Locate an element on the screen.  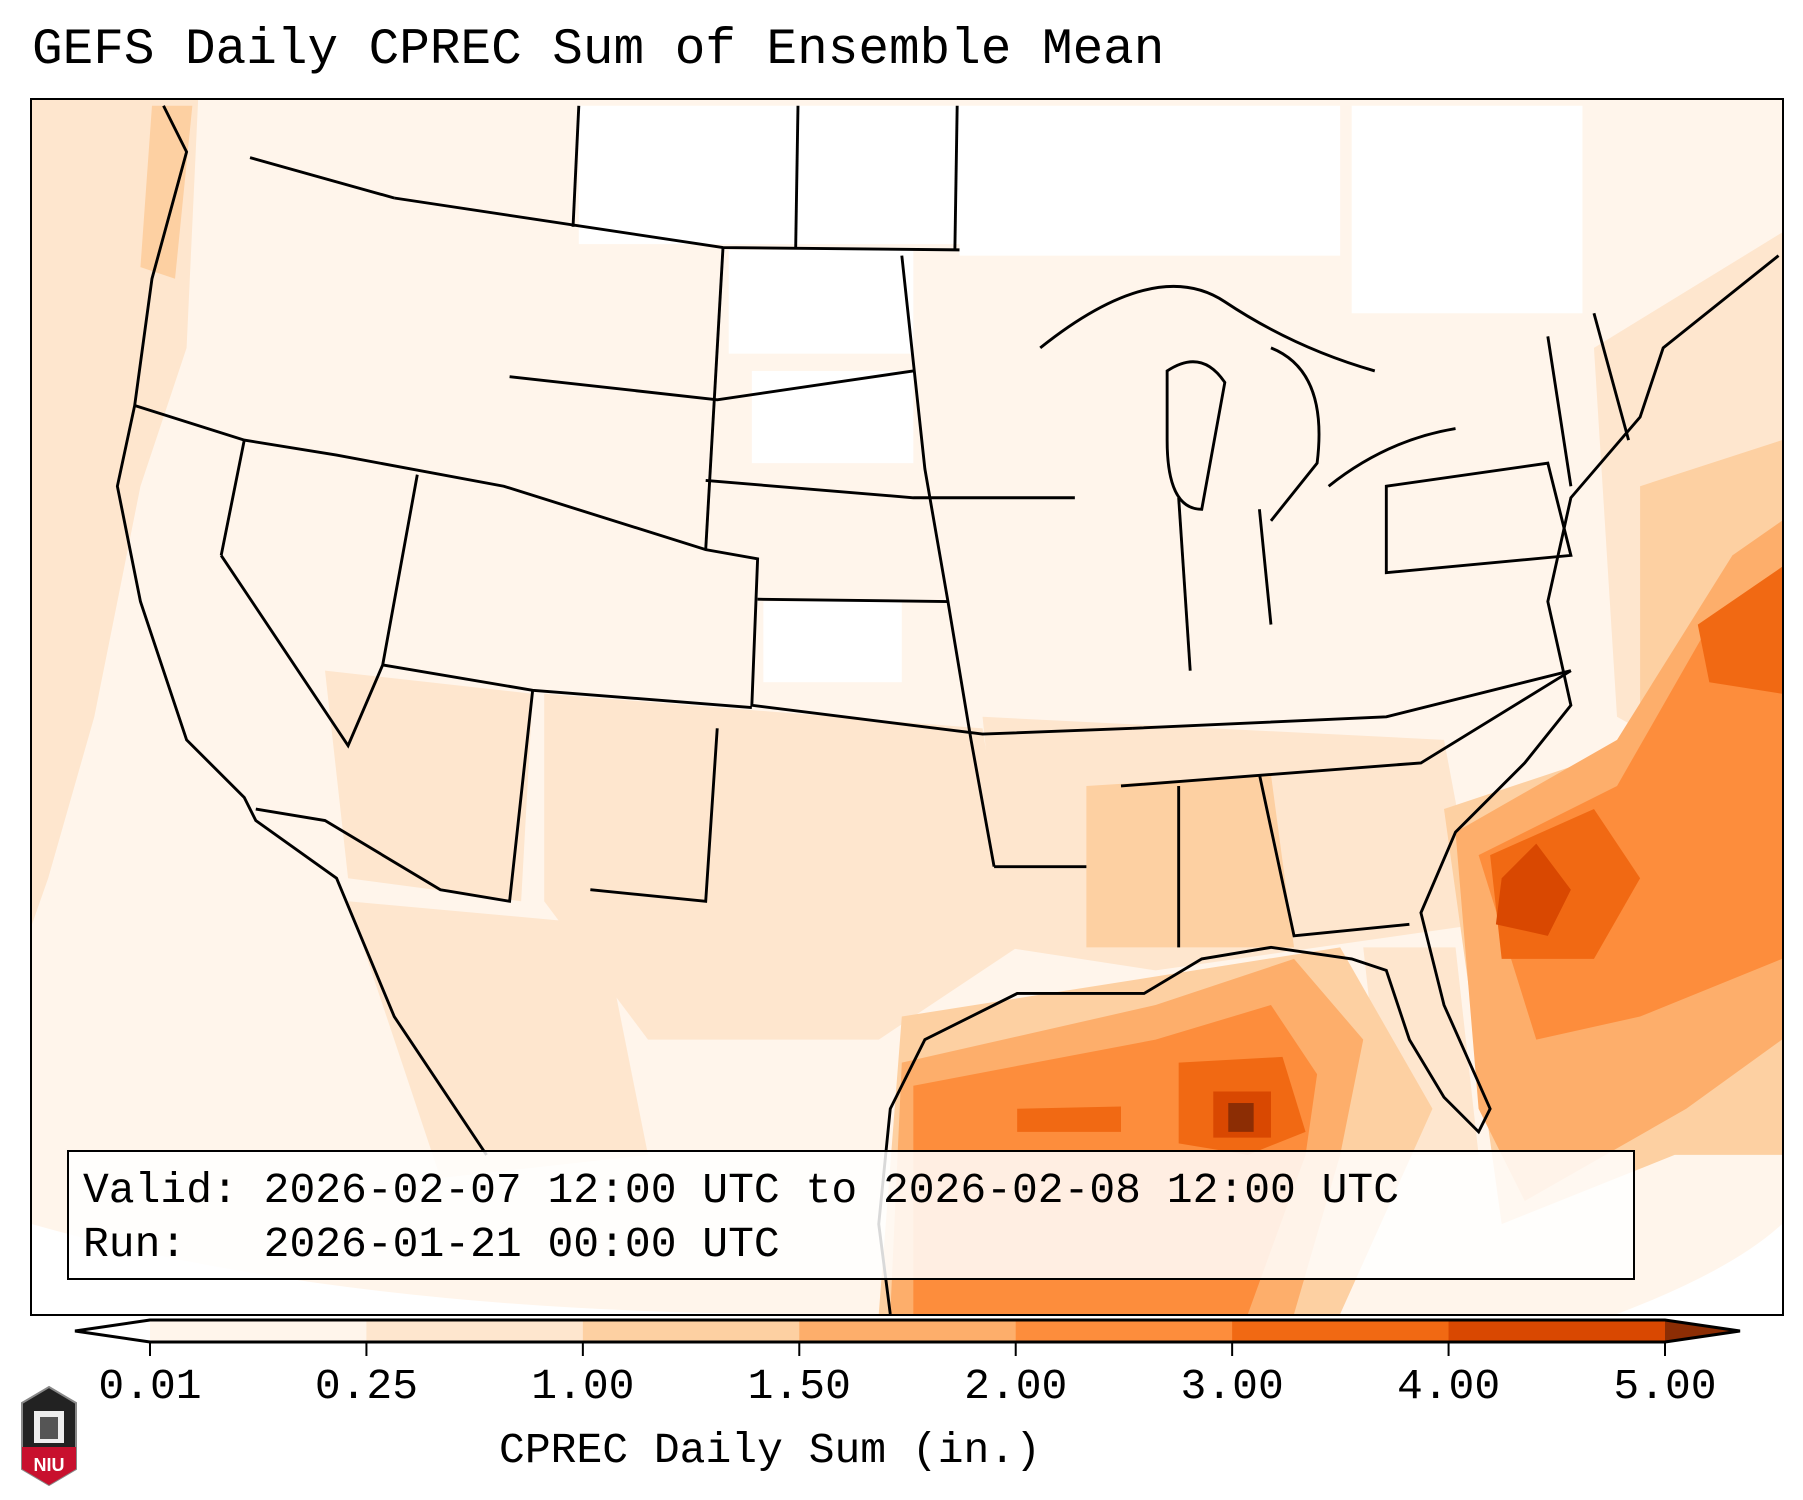
svg-text: NIU is located at coordinates (49, 1465).